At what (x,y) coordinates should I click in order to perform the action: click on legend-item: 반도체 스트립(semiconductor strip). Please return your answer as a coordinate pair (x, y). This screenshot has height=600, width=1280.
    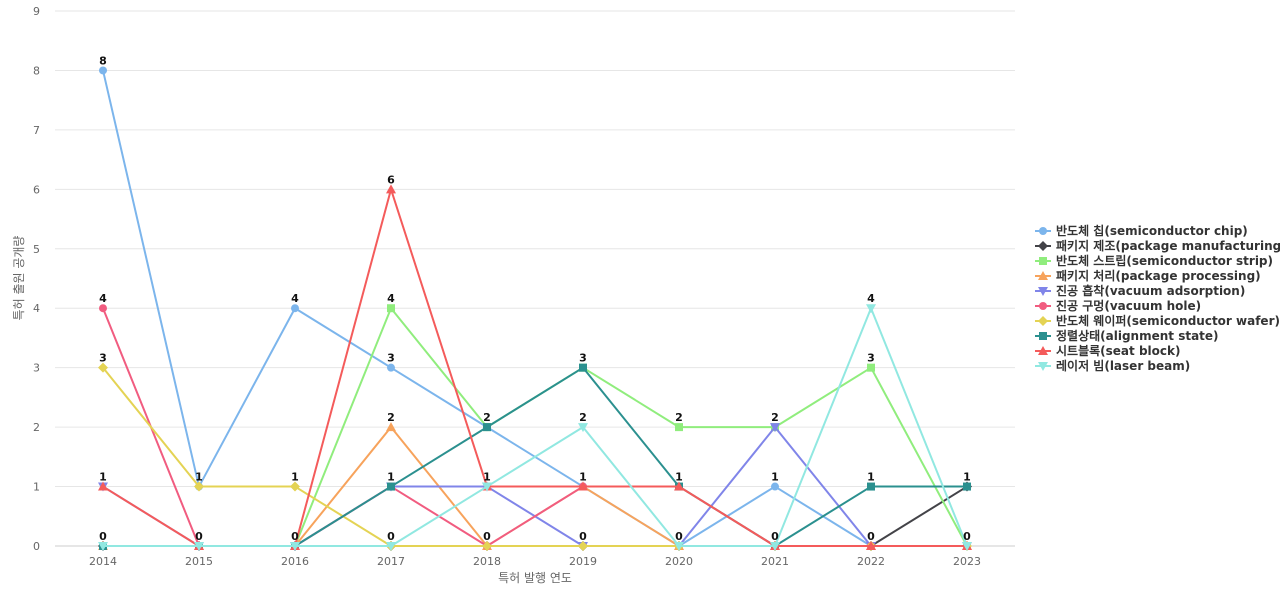
    Looking at the image, I should click on (1154, 260).